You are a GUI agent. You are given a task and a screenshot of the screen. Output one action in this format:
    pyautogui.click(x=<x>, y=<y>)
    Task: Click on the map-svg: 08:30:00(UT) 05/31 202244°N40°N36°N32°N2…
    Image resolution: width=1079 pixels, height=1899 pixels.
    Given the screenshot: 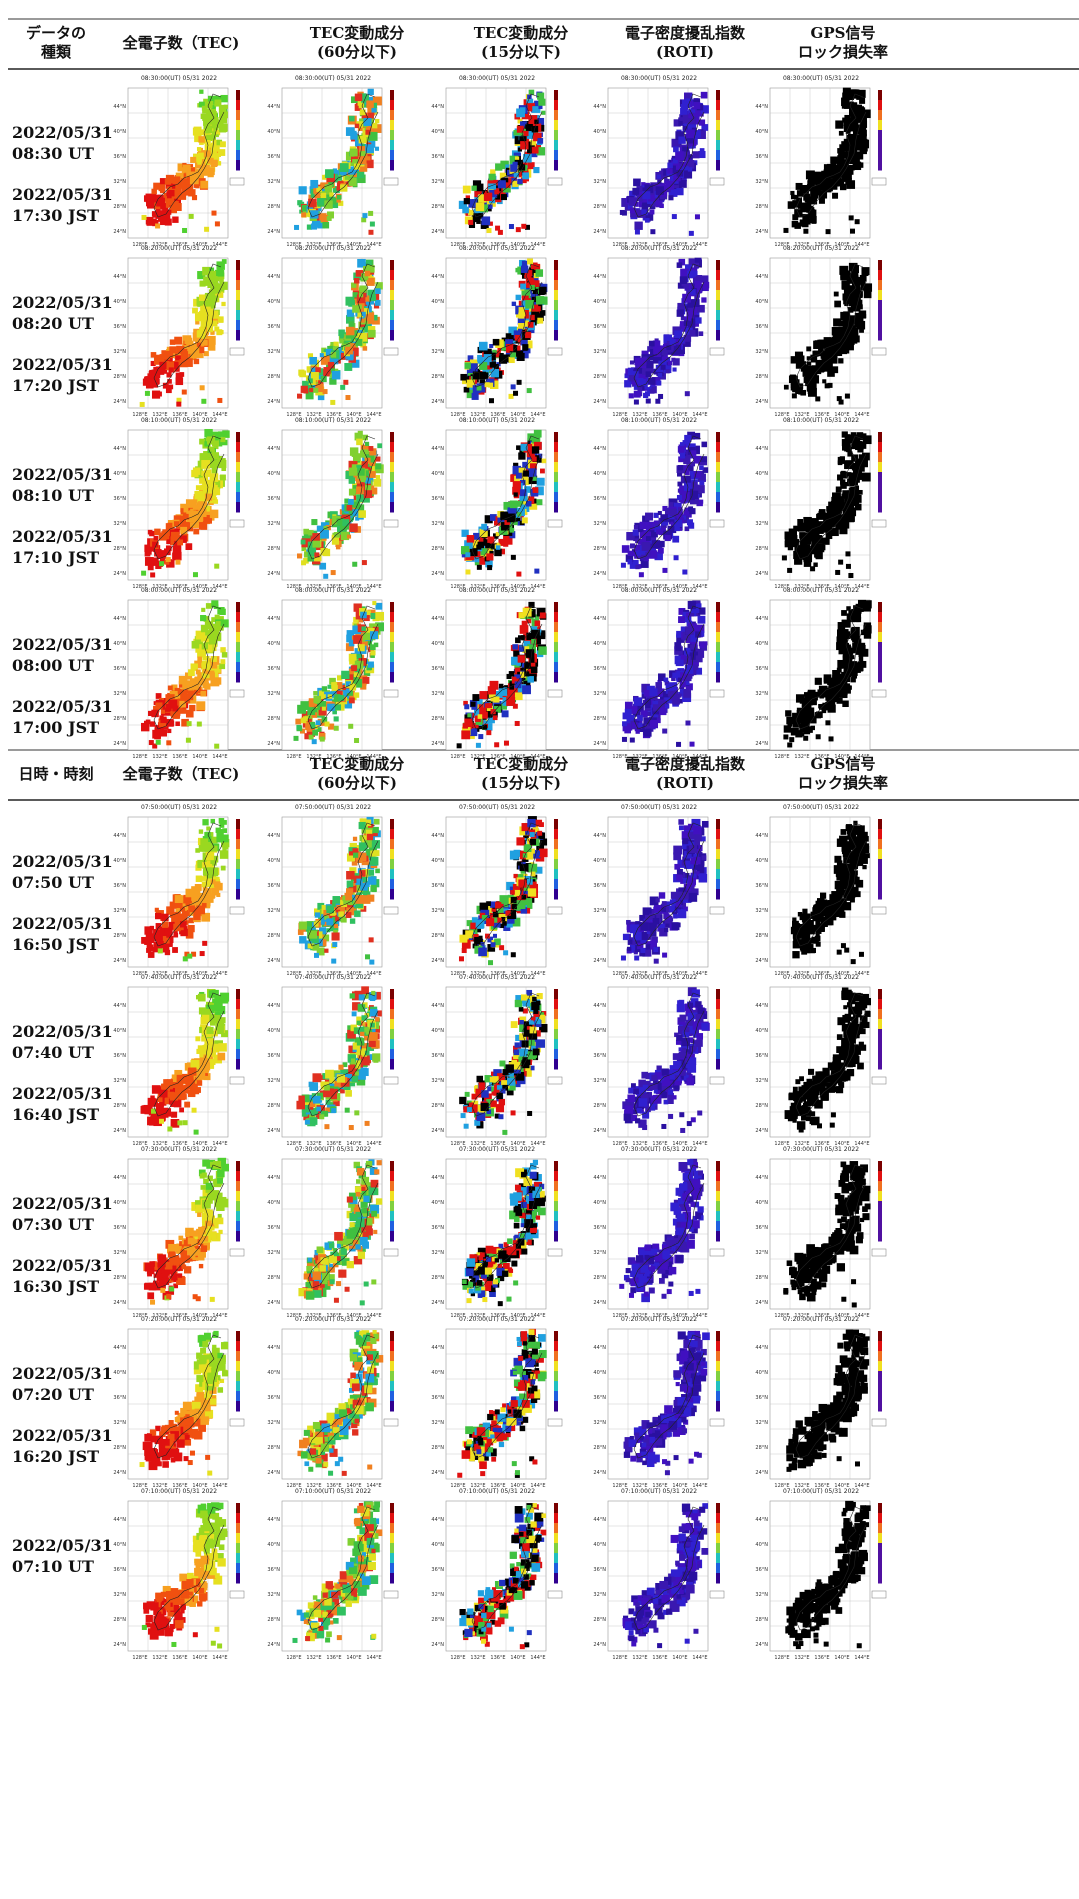 What is the action you would take?
    pyautogui.click(x=179, y=161)
    